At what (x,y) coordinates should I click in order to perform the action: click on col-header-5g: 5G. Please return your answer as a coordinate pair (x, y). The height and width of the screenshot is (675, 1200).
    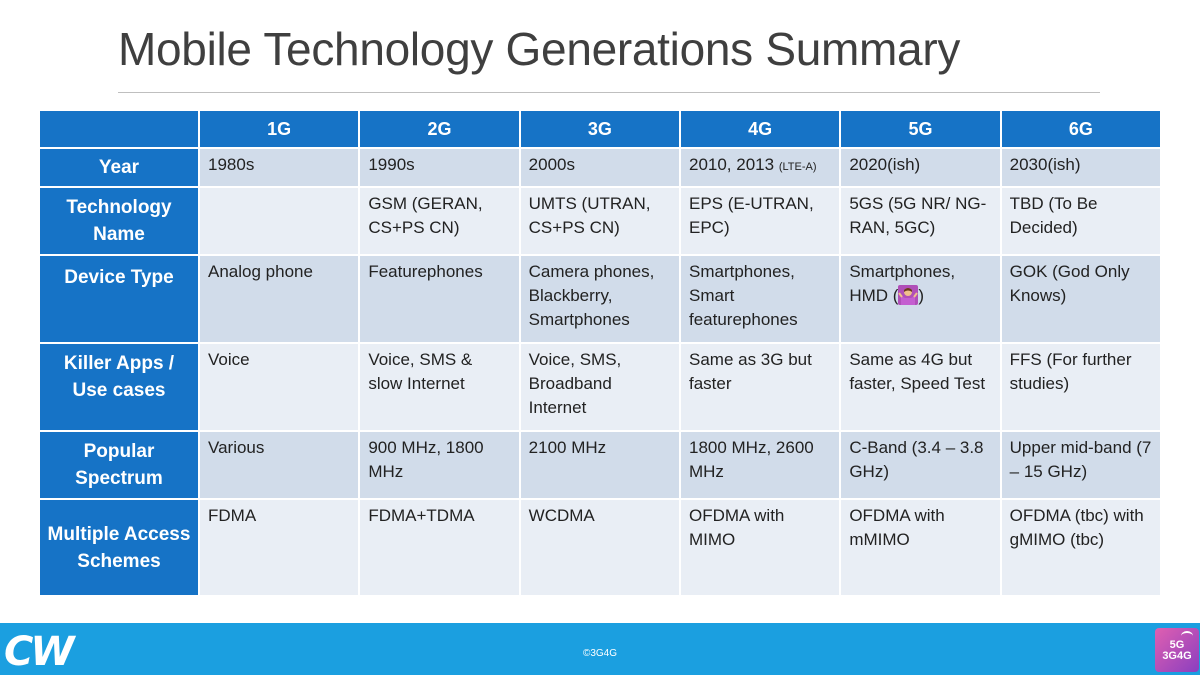
    Looking at the image, I should click on (920, 129).